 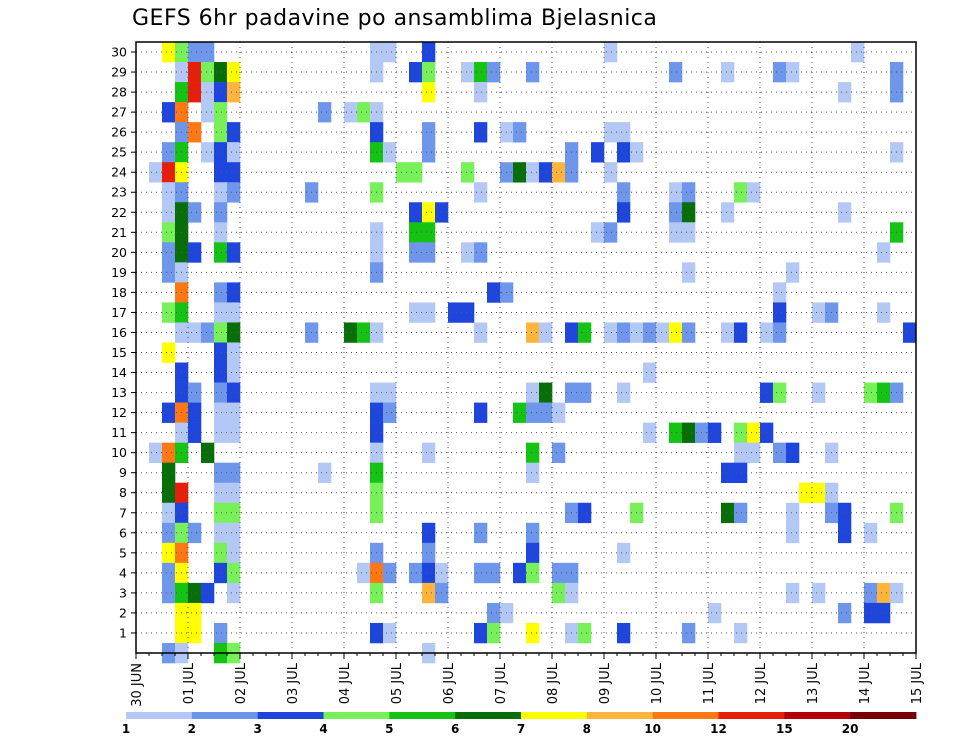 I want to click on x-tick-label: 03 JUL, so click(x=293, y=683).